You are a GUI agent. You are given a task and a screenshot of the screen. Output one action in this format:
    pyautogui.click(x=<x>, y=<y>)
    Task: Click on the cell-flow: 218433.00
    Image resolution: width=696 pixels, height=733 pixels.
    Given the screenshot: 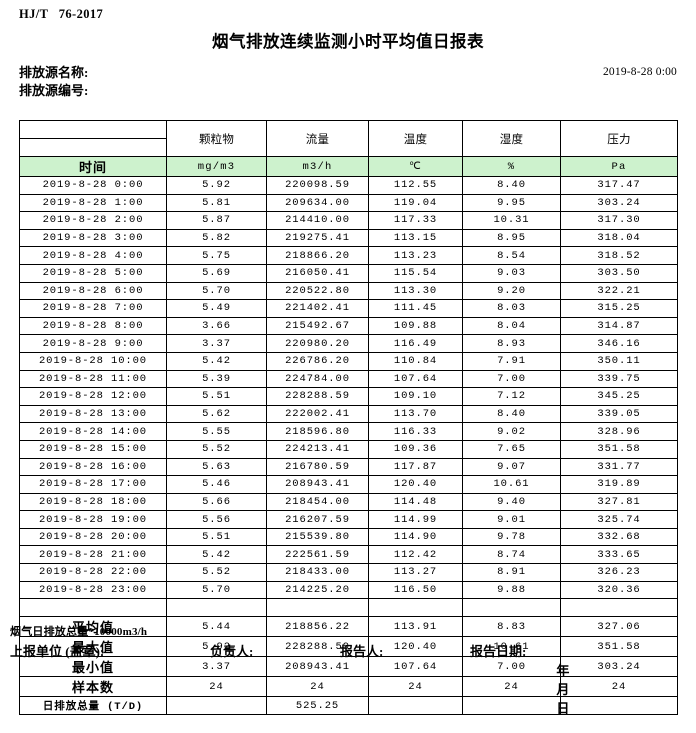 What is the action you would take?
    pyautogui.click(x=317, y=572)
    